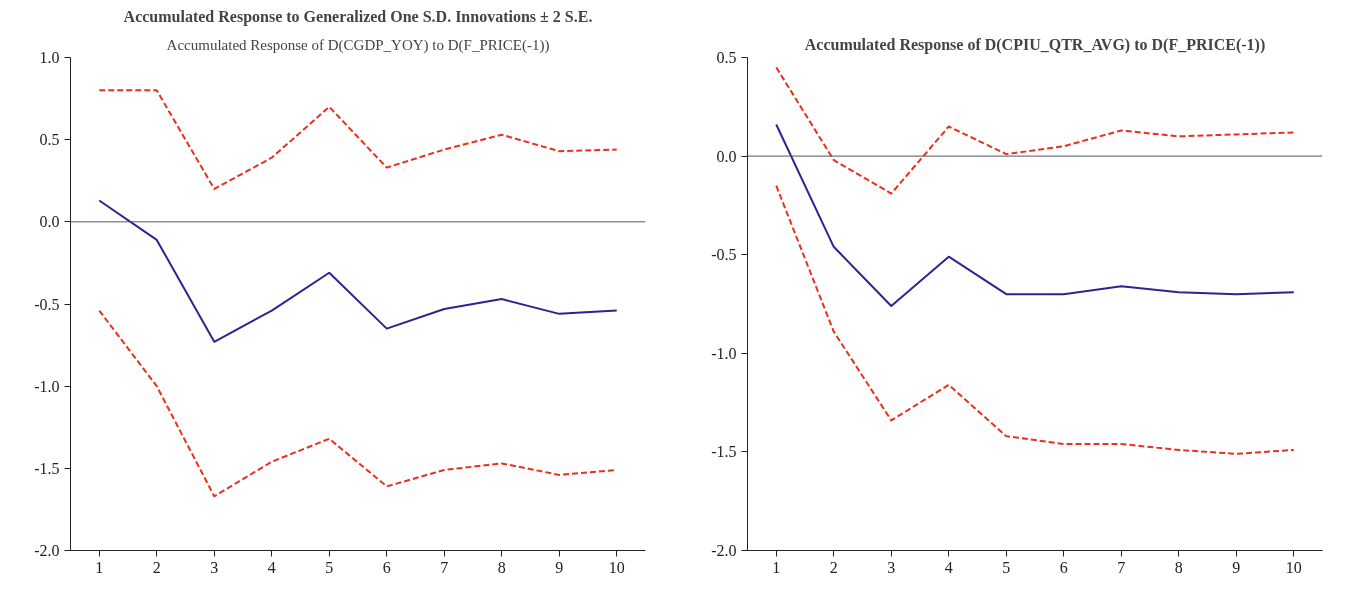 The height and width of the screenshot is (602, 1354). Describe the element at coordinates (1035, 44) in the screenshot. I see `chart-title: Accumulated Response of D(CPIU_QTR_AVG) to D(F_PRICE(-1))` at that location.